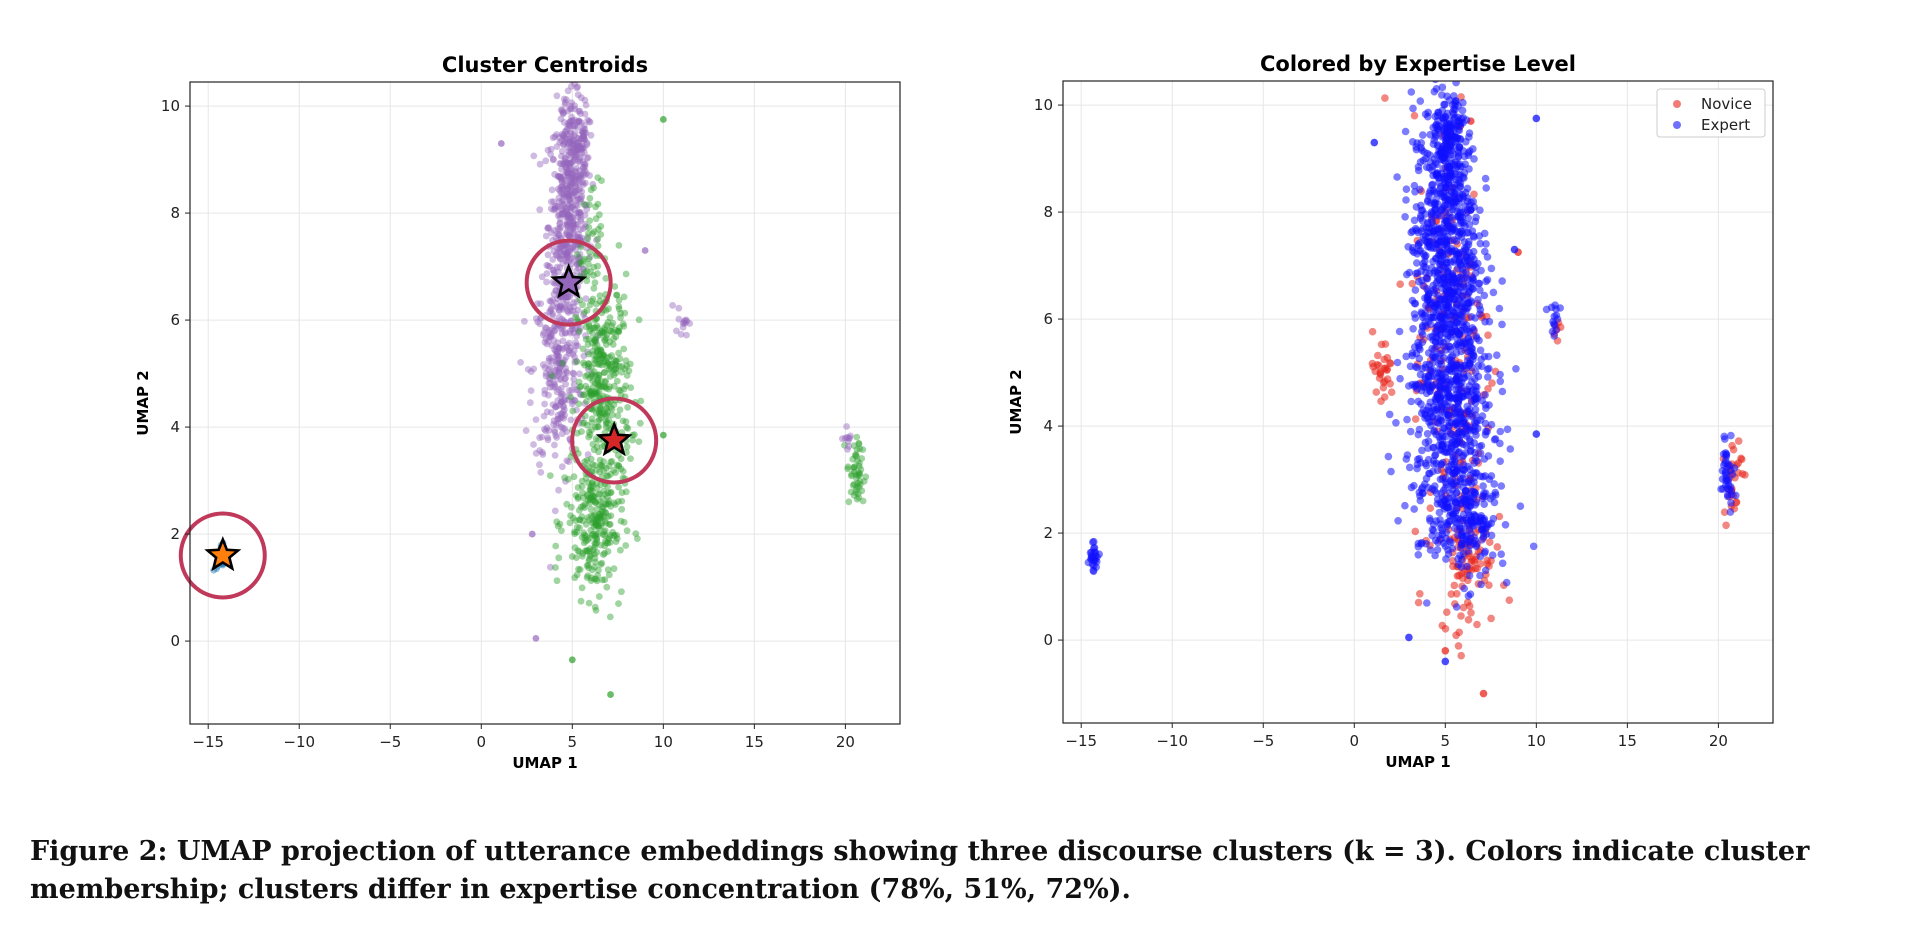 The image size is (1932, 948). Describe the element at coordinates (845, 742) in the screenshot. I see `x-tick-label: 20` at that location.